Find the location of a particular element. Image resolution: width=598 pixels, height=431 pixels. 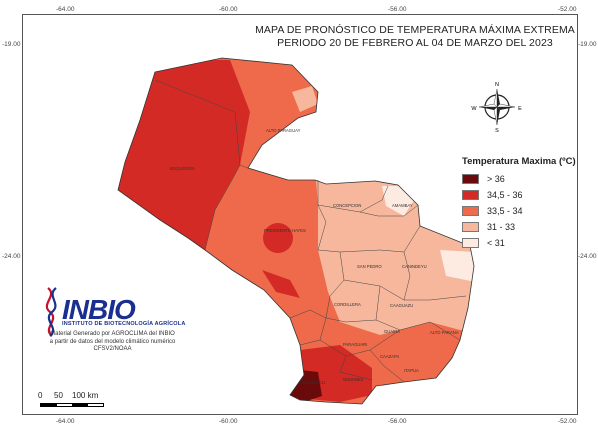

scale-bar is located at coordinates (72, 405).